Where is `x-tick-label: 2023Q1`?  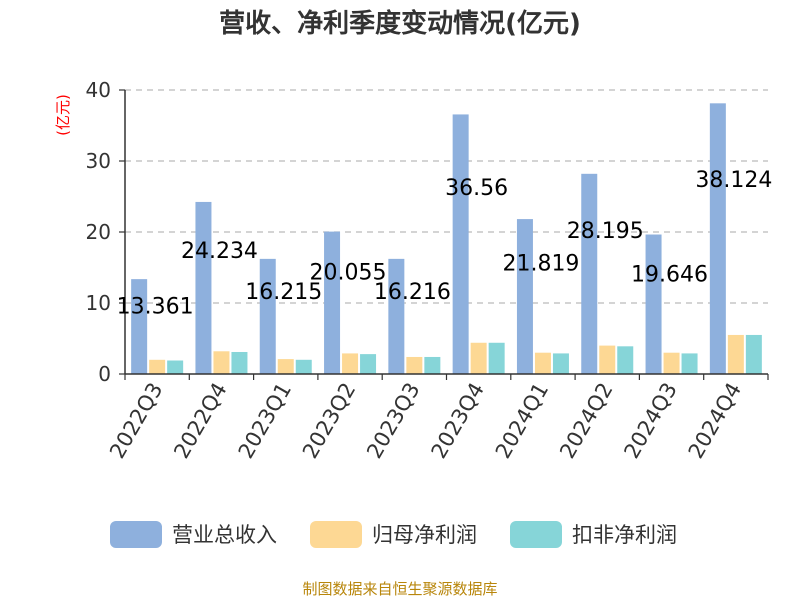
x-tick-label: 2023Q1 is located at coordinates (265, 421).